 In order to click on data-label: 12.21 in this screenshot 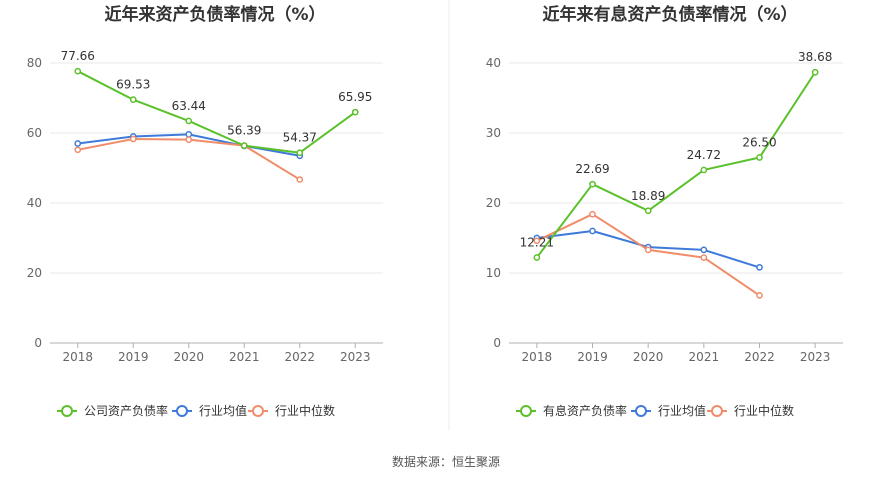, I will do `click(537, 243)`.